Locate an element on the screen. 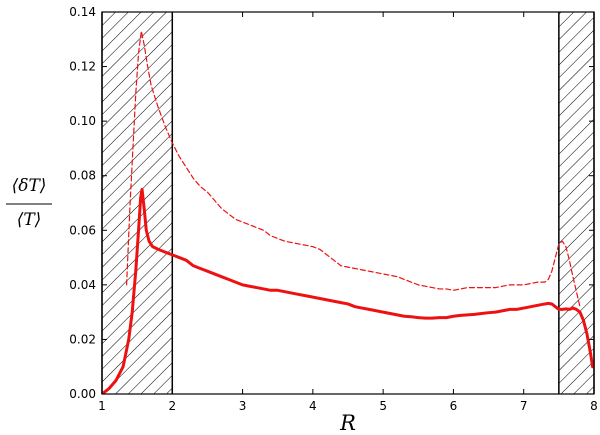 This screenshot has height=435, width=600. y-tick-label: 0.10 is located at coordinates (82, 121).